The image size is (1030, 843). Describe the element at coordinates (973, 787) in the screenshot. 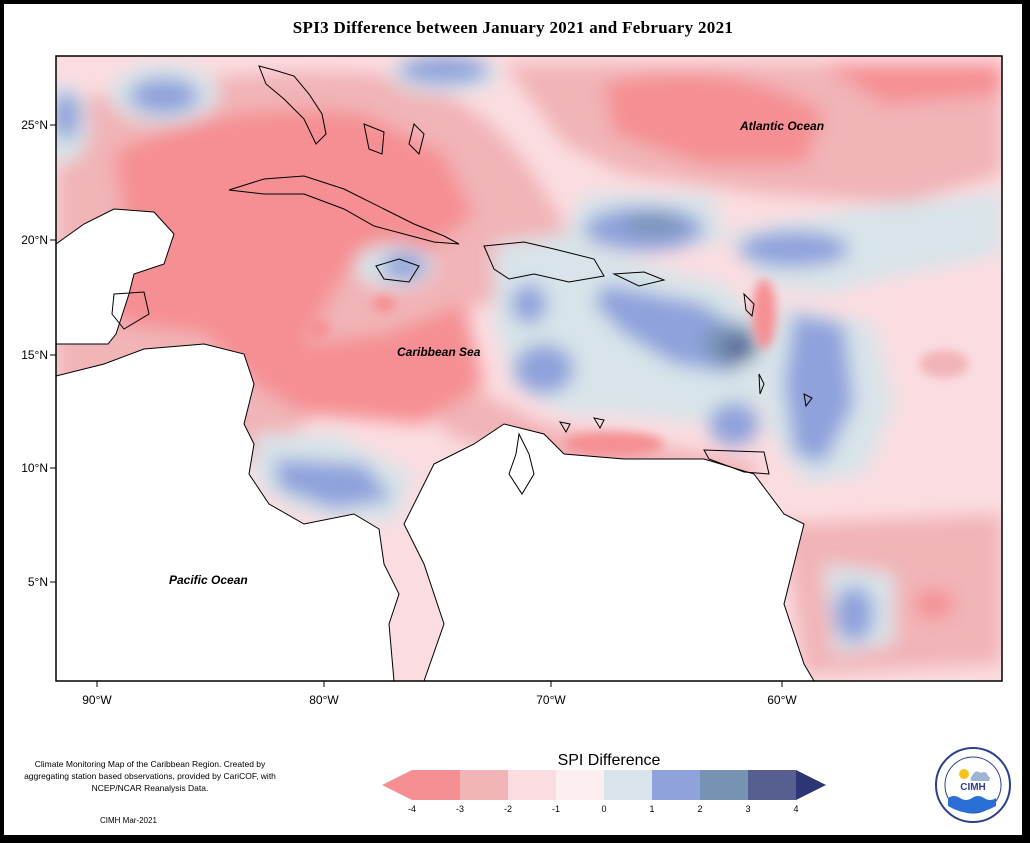

I see `logo-abbr: CIMH` at that location.